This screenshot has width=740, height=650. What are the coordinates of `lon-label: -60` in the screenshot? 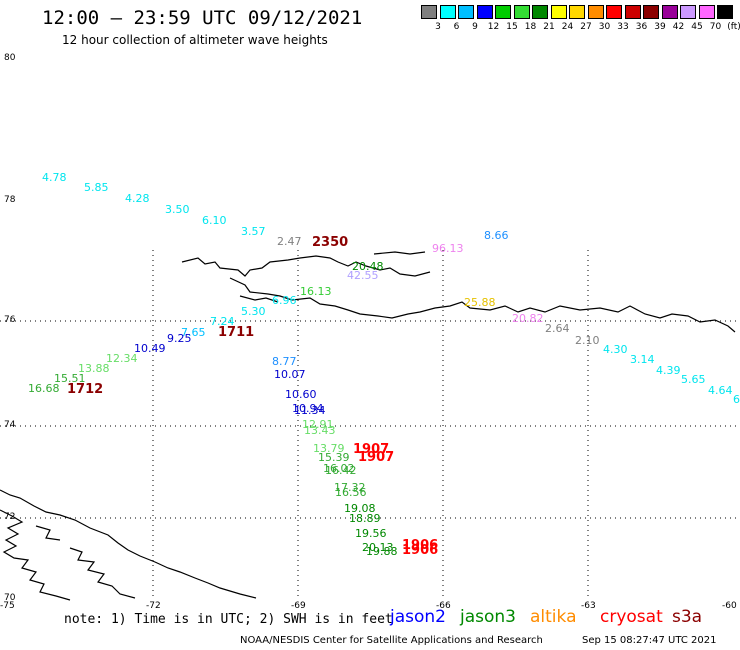 It's located at (729, 606).